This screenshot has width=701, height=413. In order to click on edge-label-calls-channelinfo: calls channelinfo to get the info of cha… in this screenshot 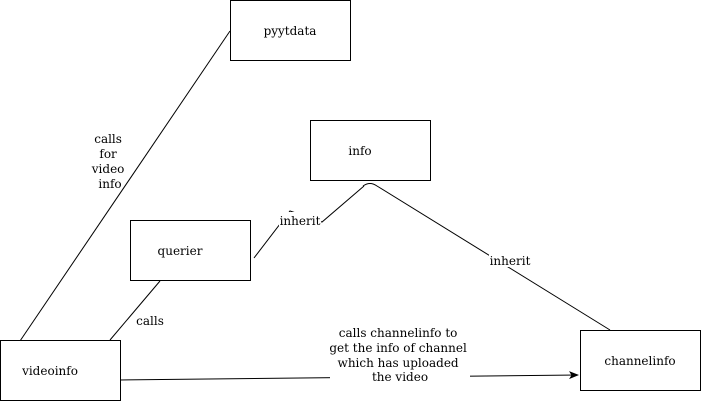, I will do `click(399, 355)`.